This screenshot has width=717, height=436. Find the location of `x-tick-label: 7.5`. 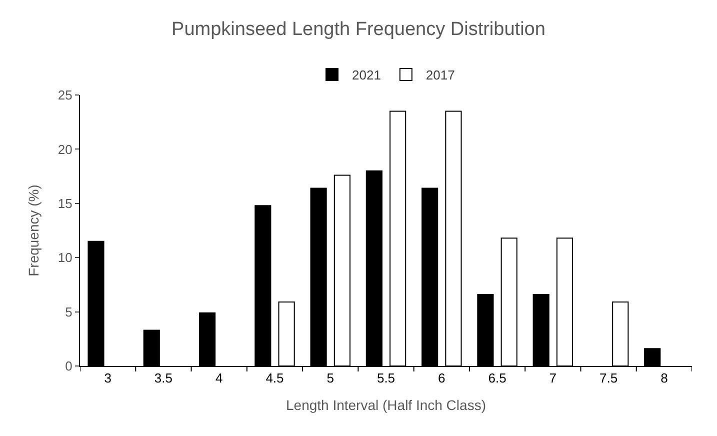

x-tick-label: 7.5 is located at coordinates (609, 378).